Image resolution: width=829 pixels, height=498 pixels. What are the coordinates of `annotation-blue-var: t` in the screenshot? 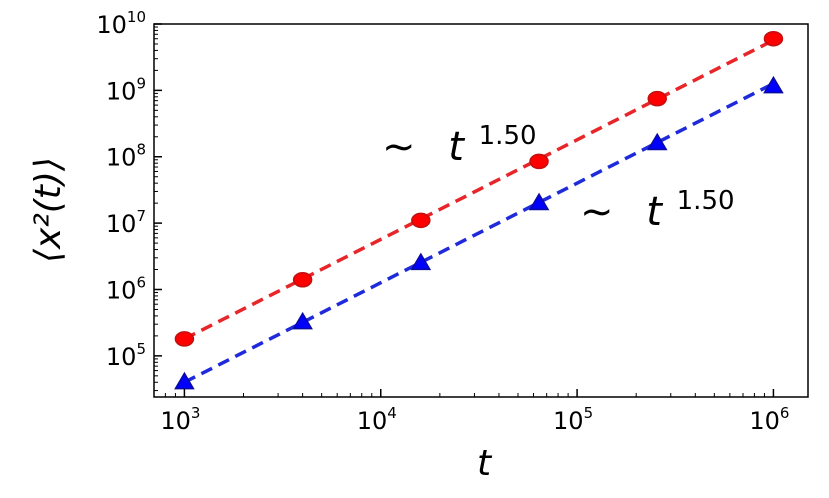 It's located at (654, 212).